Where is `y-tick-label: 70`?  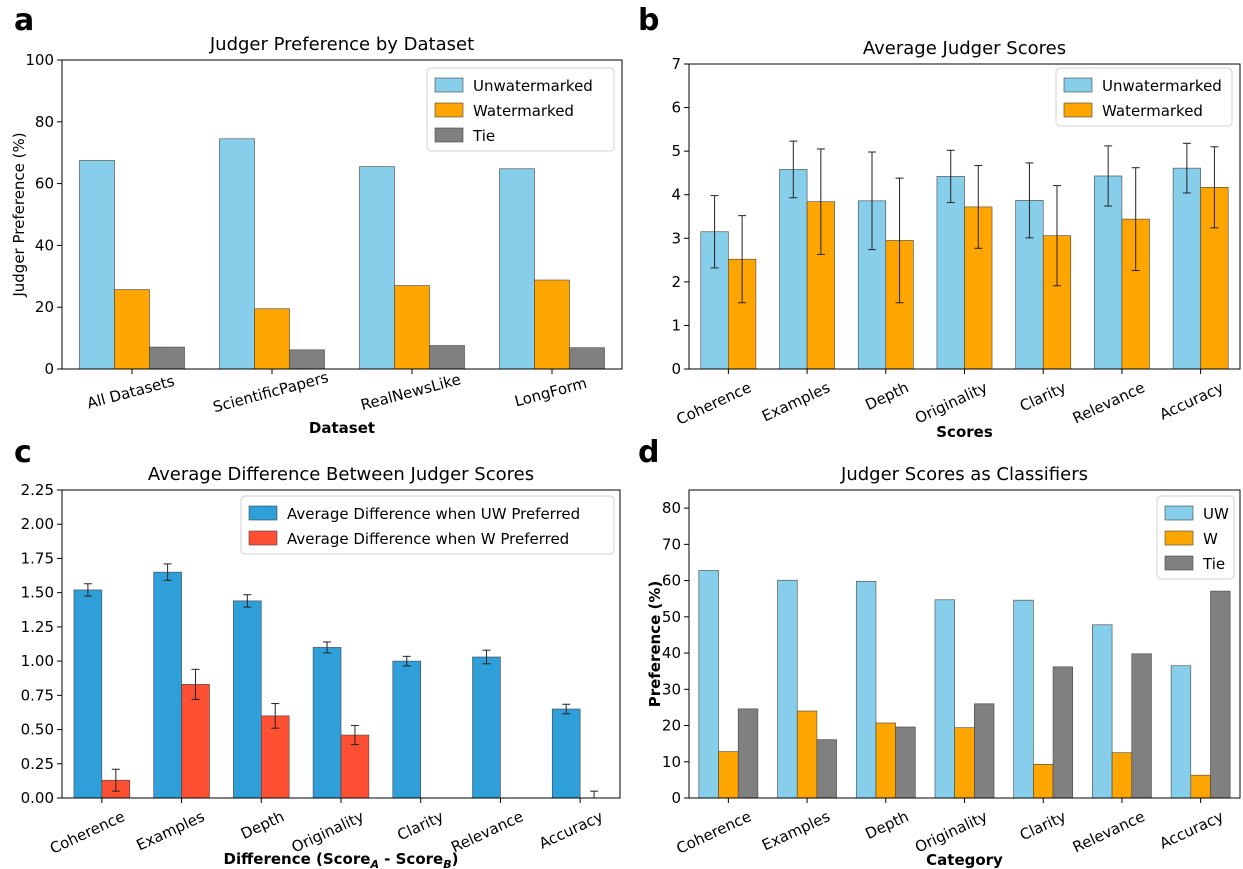
y-tick-label: 70 is located at coordinates (671, 544).